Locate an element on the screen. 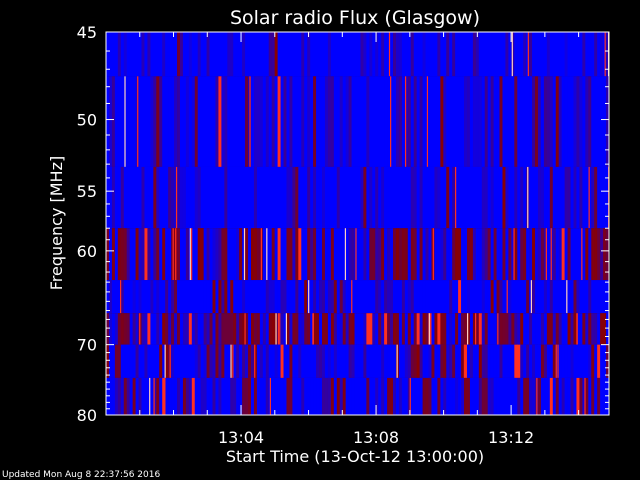 This screenshot has width=640, height=480. y-tick-label: 50 is located at coordinates (87, 120).